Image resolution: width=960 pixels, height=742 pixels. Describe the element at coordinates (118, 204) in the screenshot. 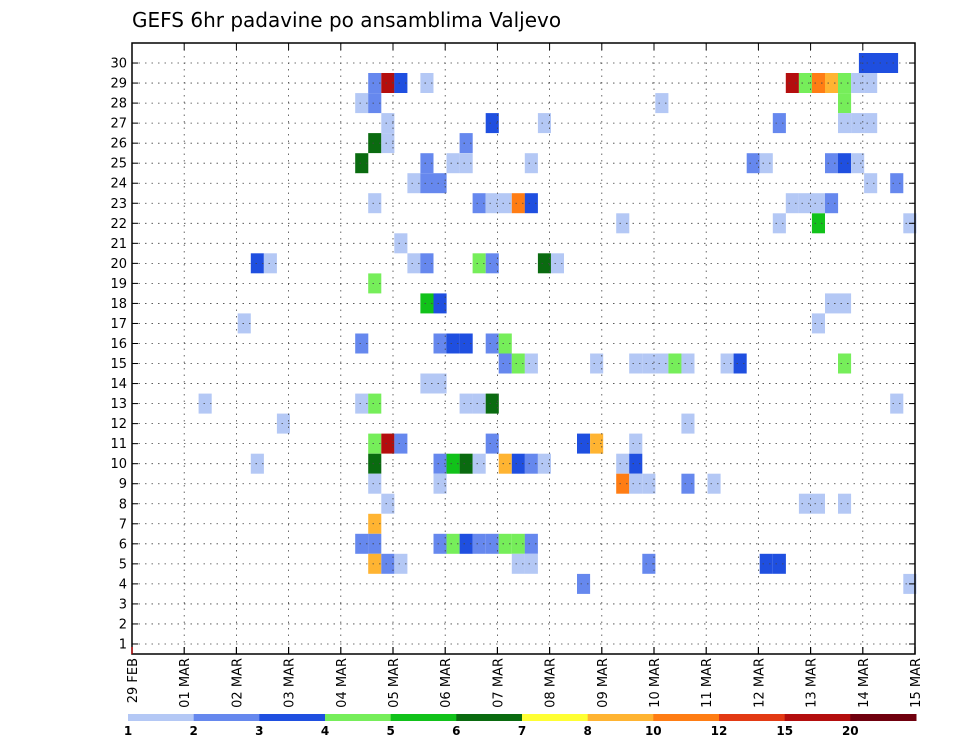

I see `y-tick-label: 23` at that location.